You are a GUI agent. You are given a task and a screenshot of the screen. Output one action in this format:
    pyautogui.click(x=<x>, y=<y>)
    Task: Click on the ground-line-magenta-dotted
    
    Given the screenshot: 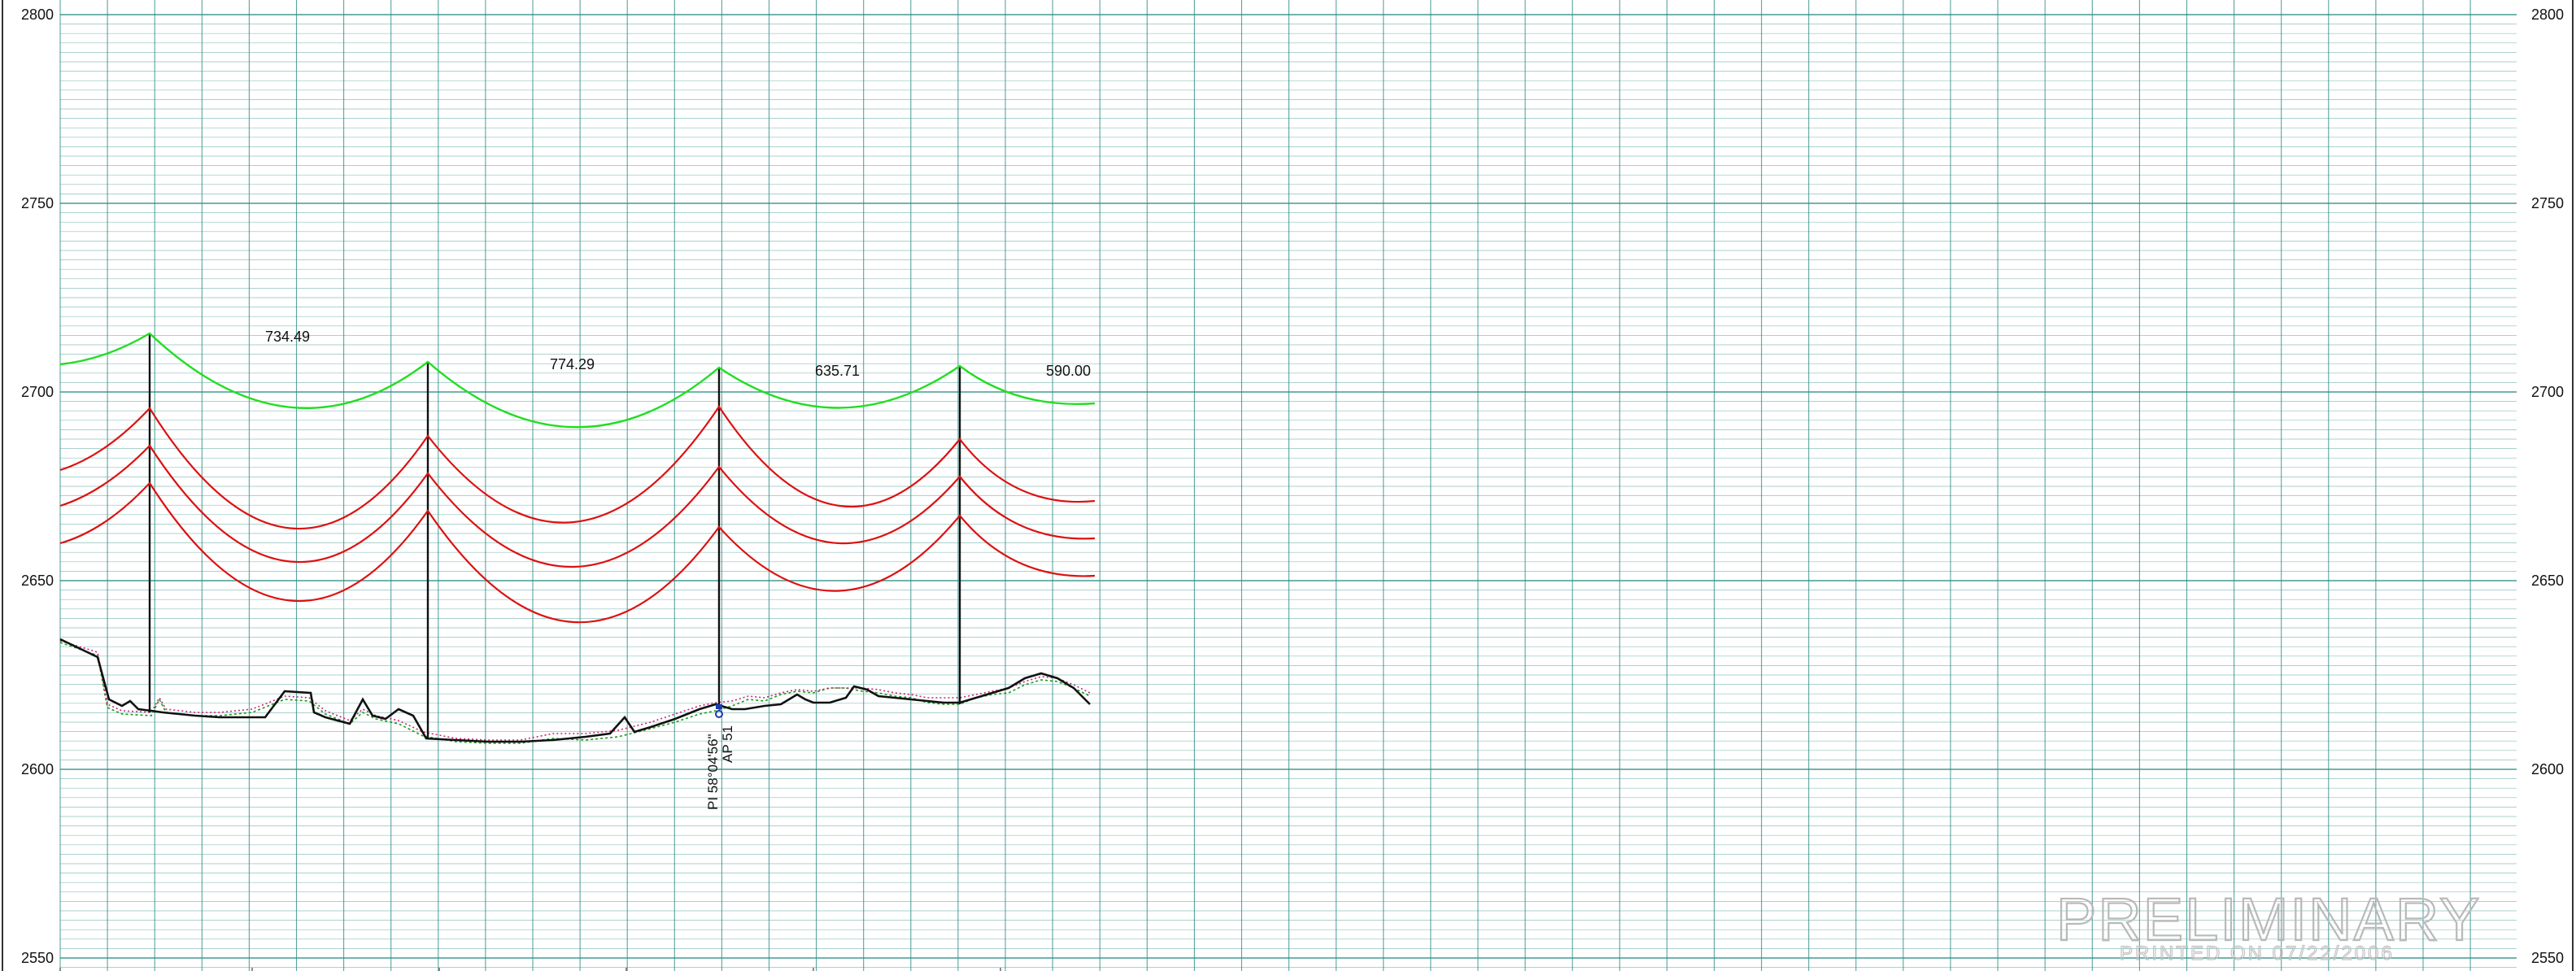 What is the action you would take?
    pyautogui.click(x=575, y=690)
    